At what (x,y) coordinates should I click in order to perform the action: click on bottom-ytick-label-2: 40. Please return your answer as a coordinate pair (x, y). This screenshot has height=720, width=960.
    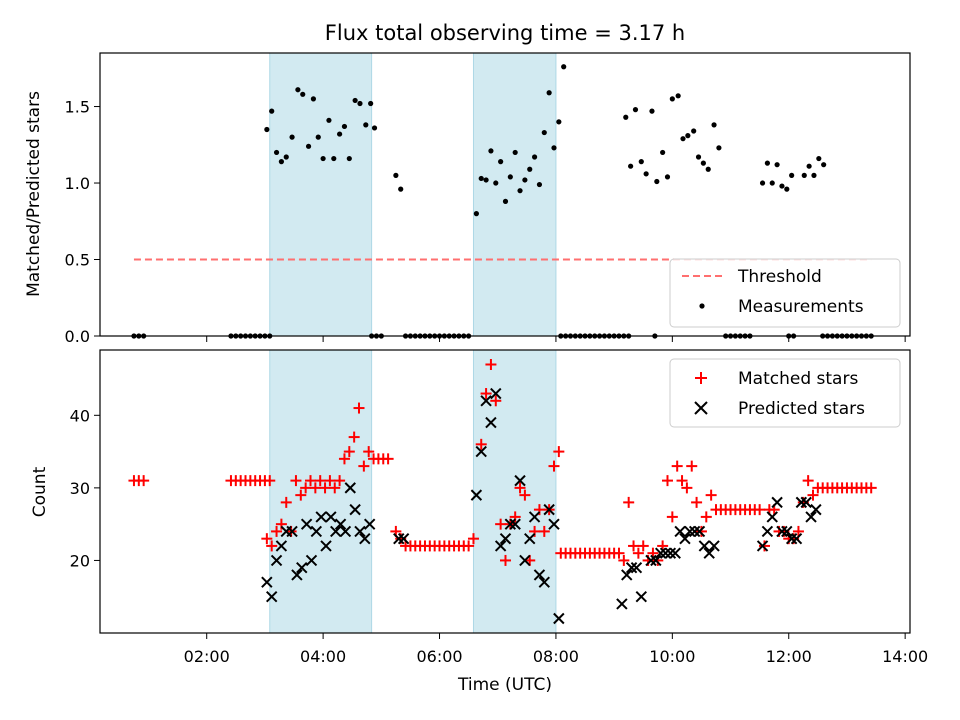
    Looking at the image, I should click on (80, 415).